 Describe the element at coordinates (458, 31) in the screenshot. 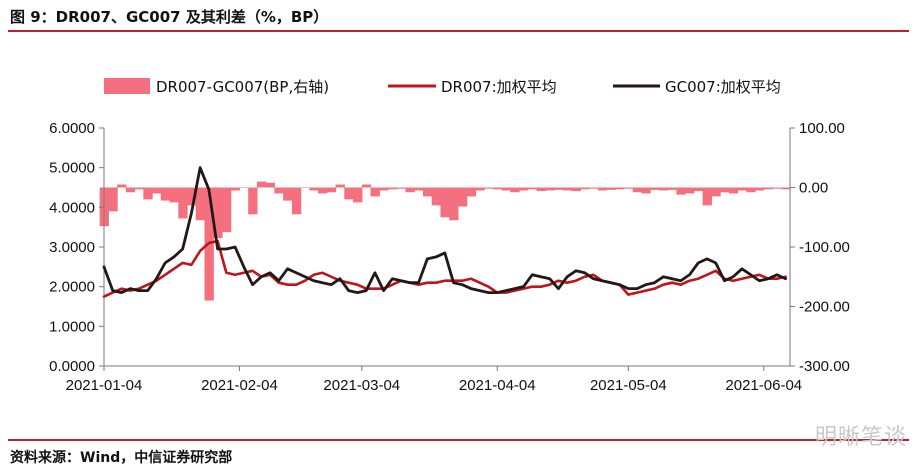

I see `title-rule` at that location.